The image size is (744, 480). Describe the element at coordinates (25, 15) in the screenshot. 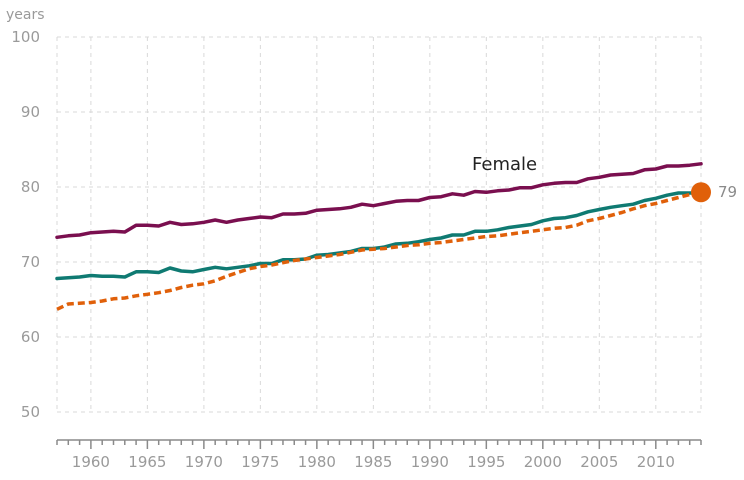

I see `y-axis-unit-label: years` at that location.